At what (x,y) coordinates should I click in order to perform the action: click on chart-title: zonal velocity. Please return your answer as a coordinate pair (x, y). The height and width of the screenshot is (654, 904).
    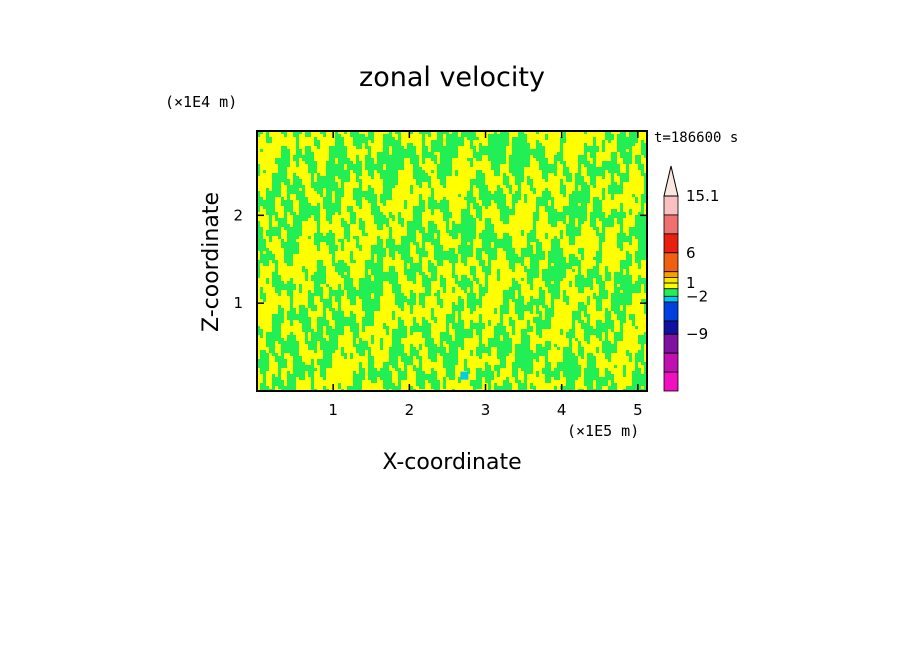
    Looking at the image, I should click on (452, 77).